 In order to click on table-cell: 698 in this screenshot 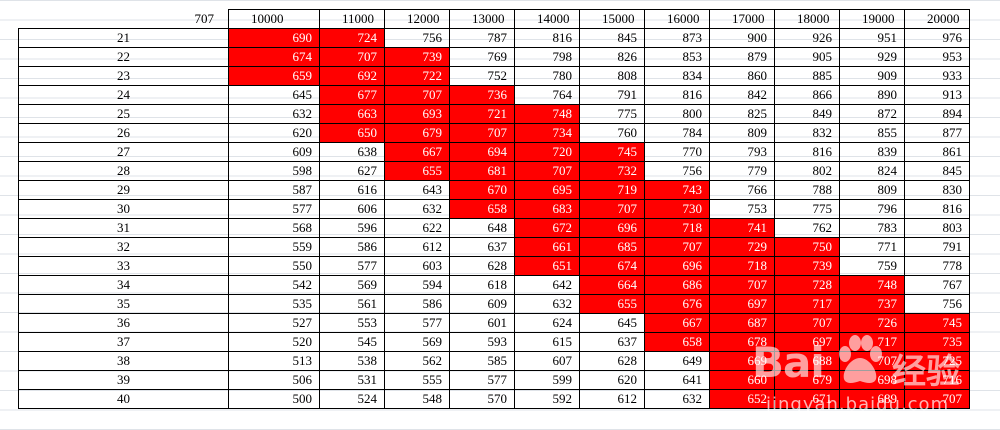, I will do `click(872, 380)`.